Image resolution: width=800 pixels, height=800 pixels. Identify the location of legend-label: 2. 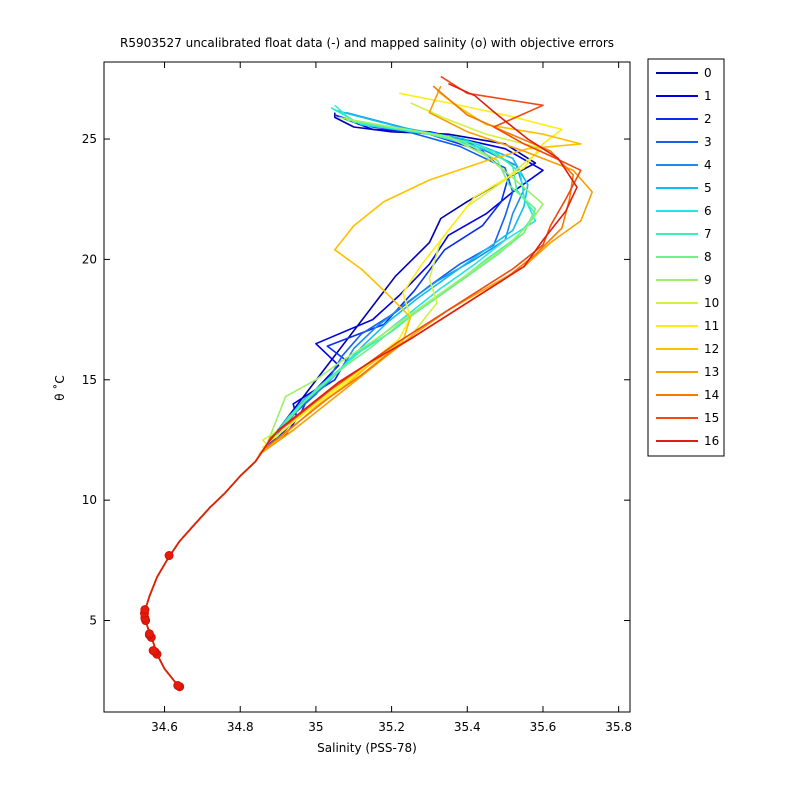
(708, 119).